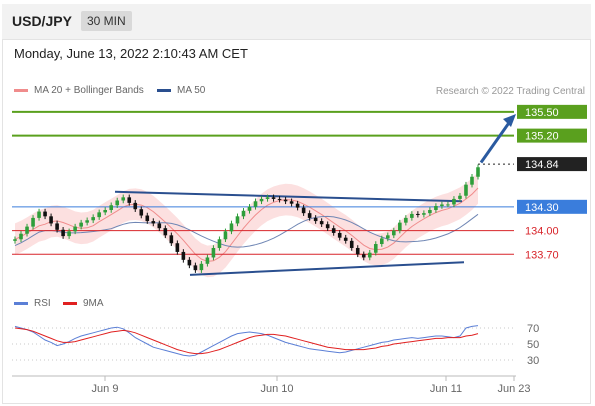 The image size is (595, 406). I want to click on level-label-3: 134.30, so click(542, 208).